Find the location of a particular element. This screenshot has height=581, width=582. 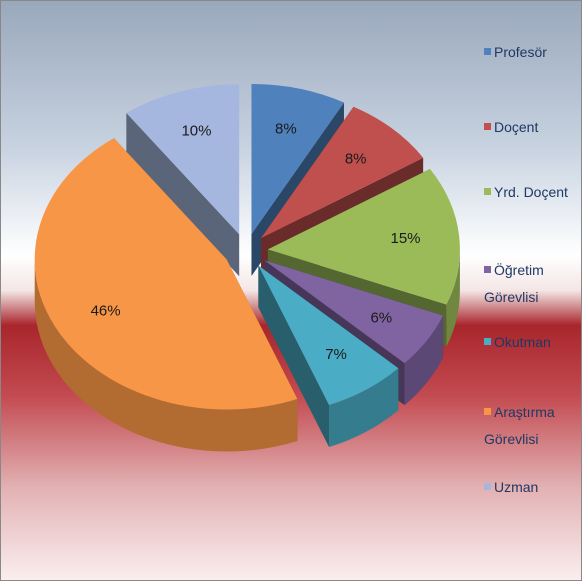

data-label: 46% is located at coordinates (106, 310).